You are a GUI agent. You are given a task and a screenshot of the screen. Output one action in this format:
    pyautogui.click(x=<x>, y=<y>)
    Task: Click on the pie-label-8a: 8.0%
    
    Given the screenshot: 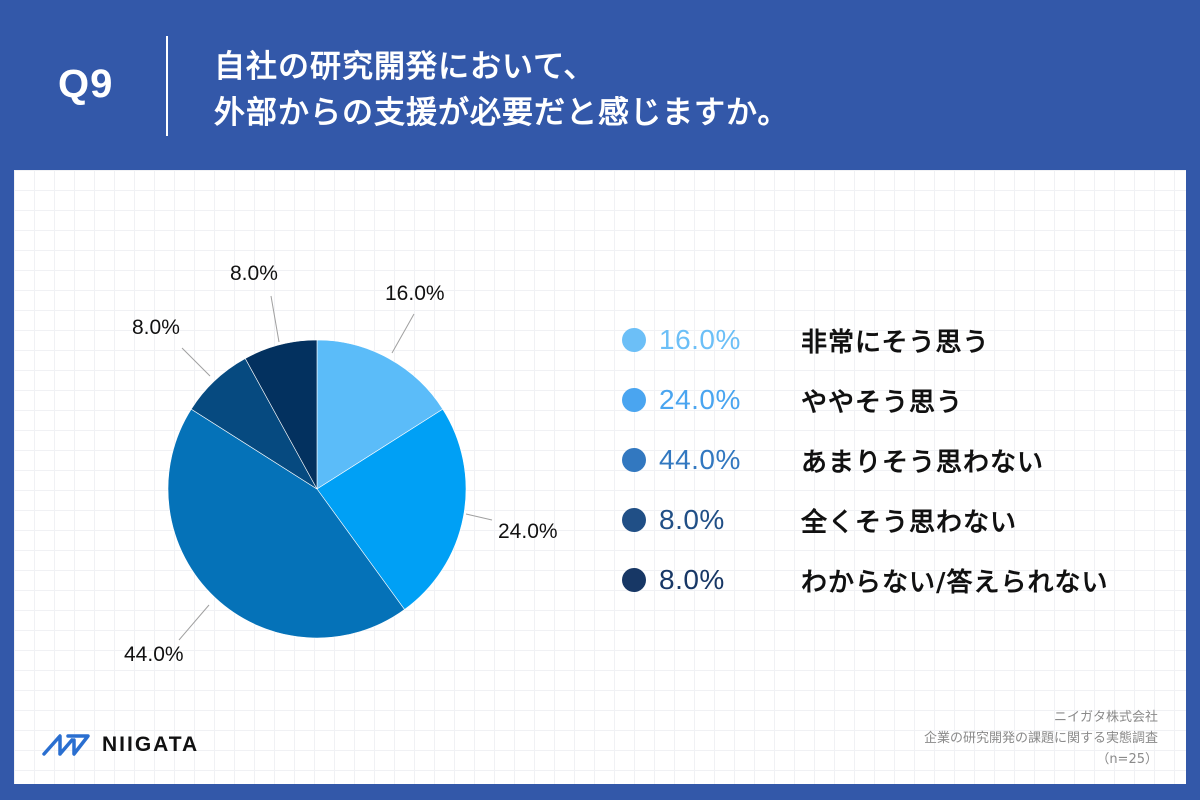 What is the action you would take?
    pyautogui.click(x=156, y=327)
    